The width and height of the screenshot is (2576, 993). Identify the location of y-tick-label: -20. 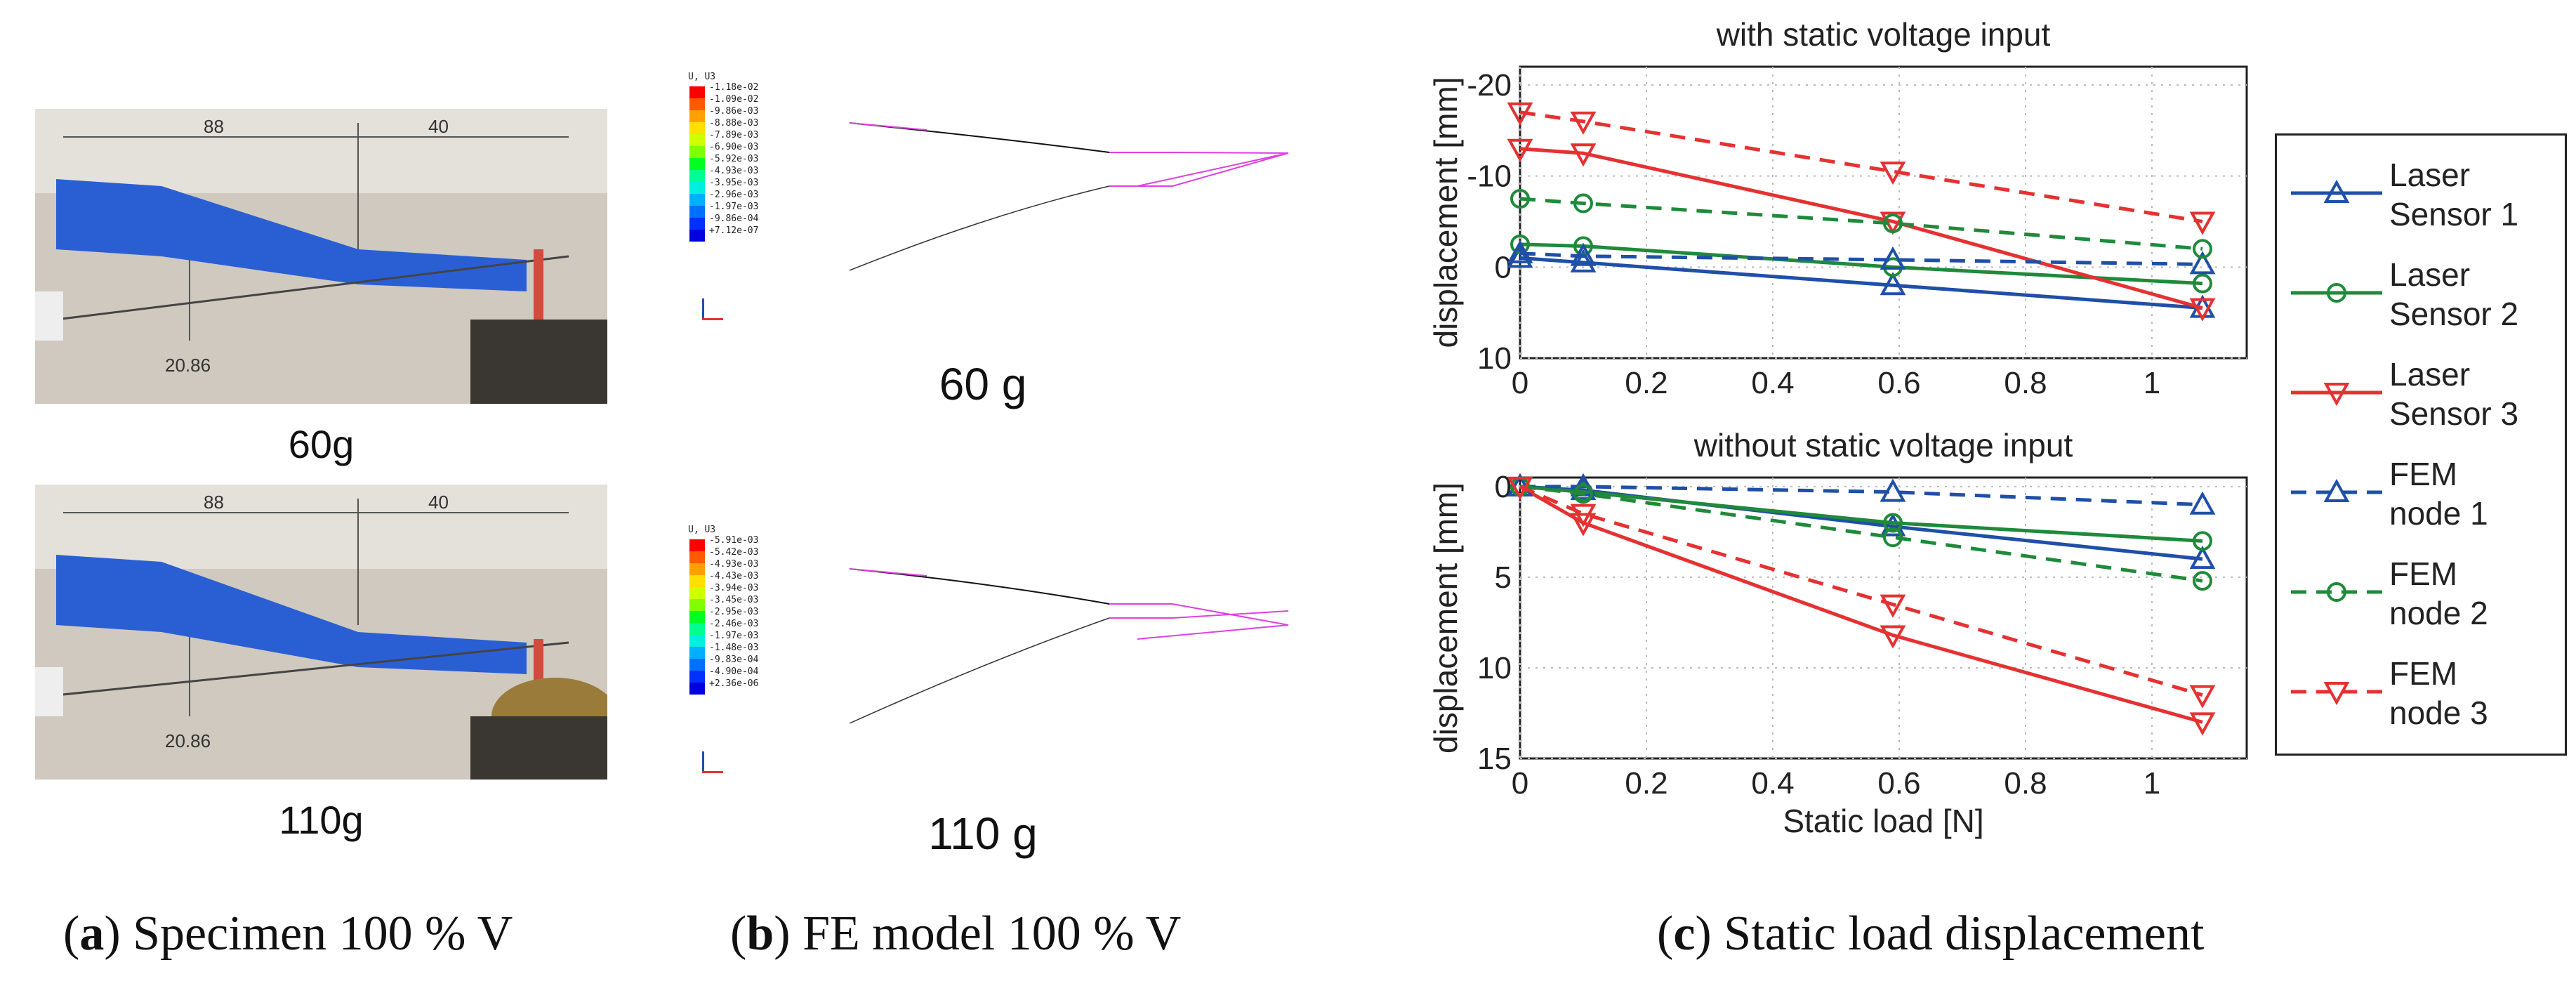
(1489, 85).